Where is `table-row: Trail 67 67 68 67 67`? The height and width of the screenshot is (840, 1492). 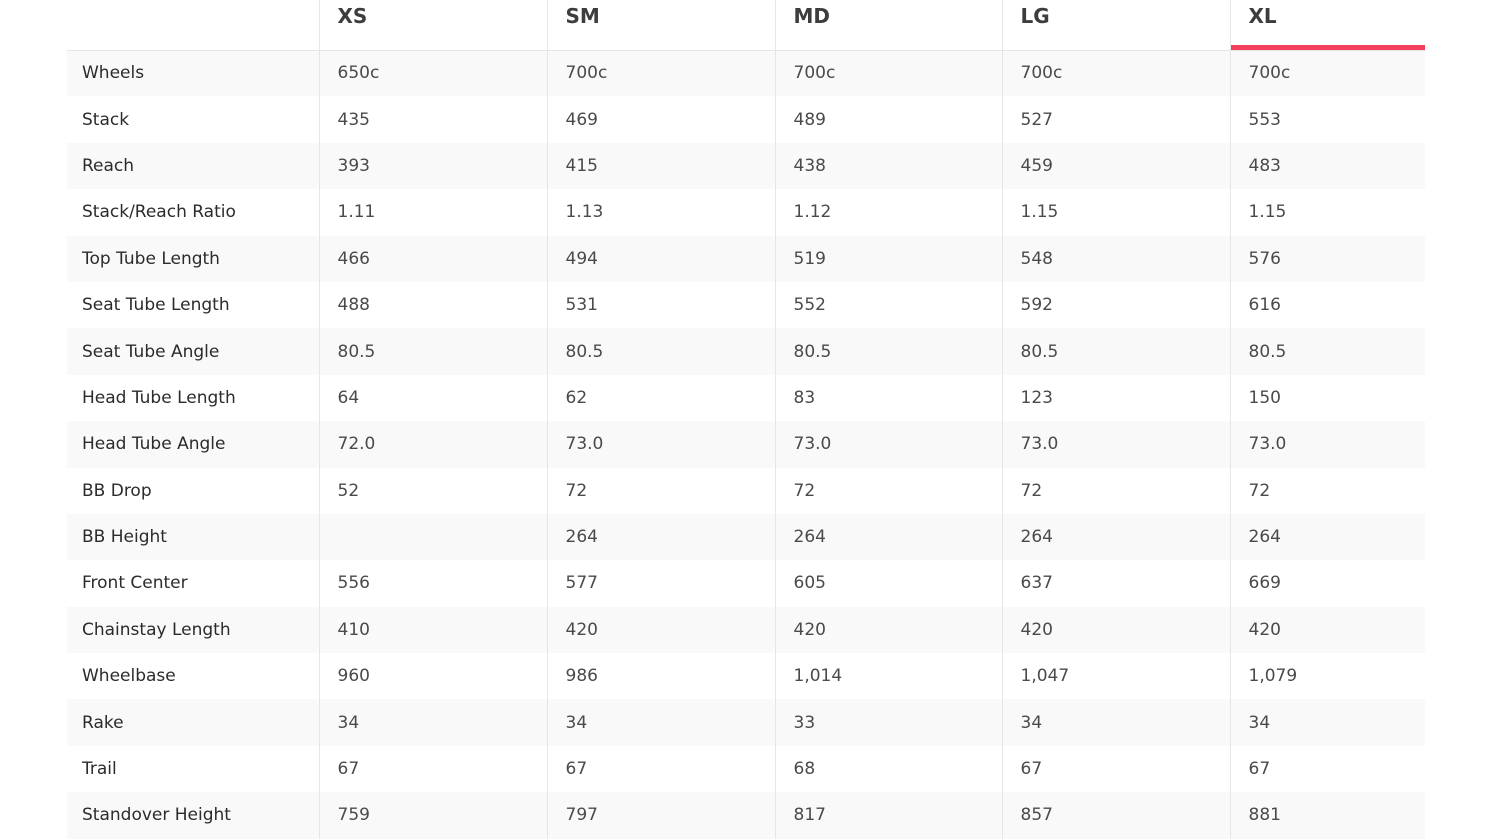
table-row: Trail 67 67 68 67 67 is located at coordinates (746, 769).